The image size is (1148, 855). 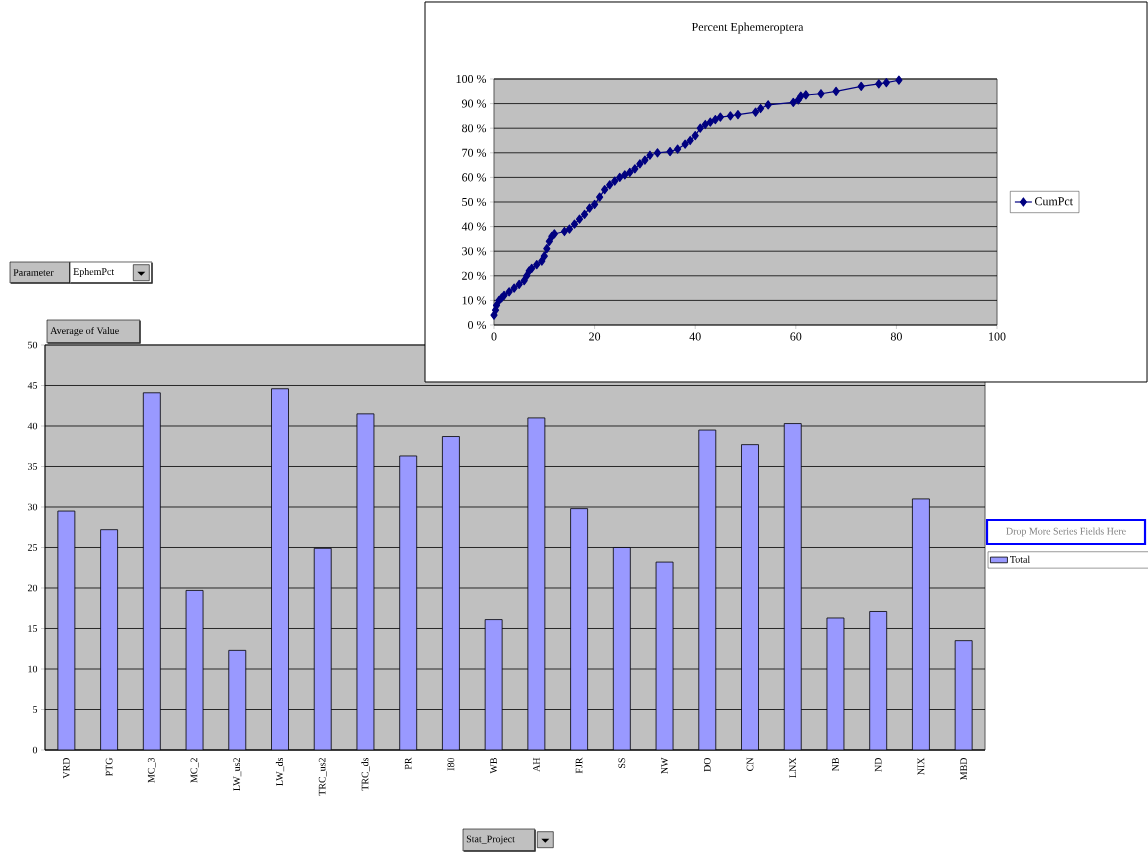 I want to click on x-tick-label: I80, so click(x=451, y=764).